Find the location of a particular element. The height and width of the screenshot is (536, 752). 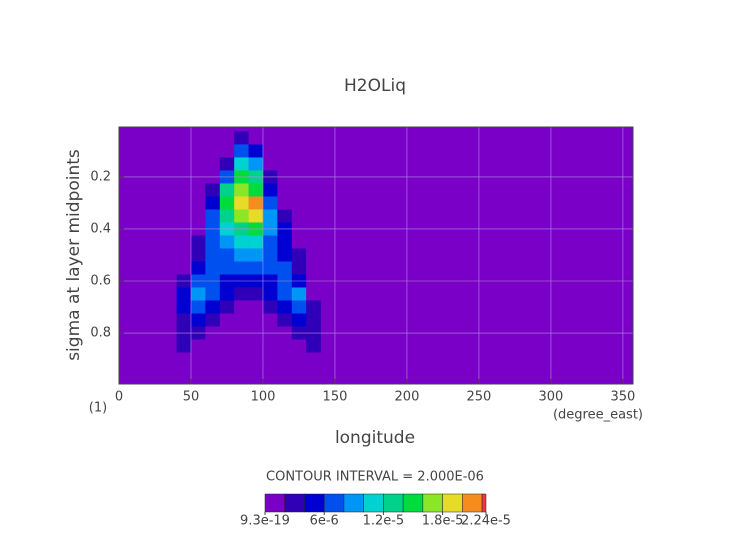

x-tick-label: 100 is located at coordinates (263, 397).